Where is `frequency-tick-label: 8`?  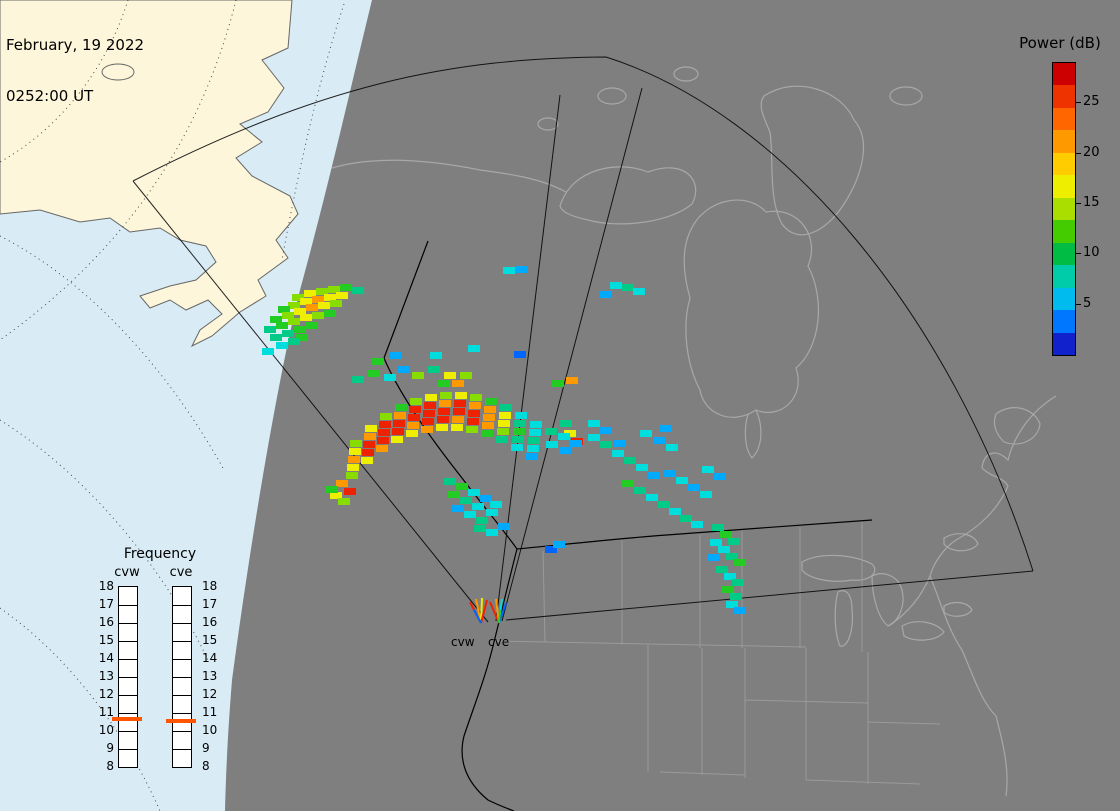 frequency-tick-label: 8 is located at coordinates (110, 766).